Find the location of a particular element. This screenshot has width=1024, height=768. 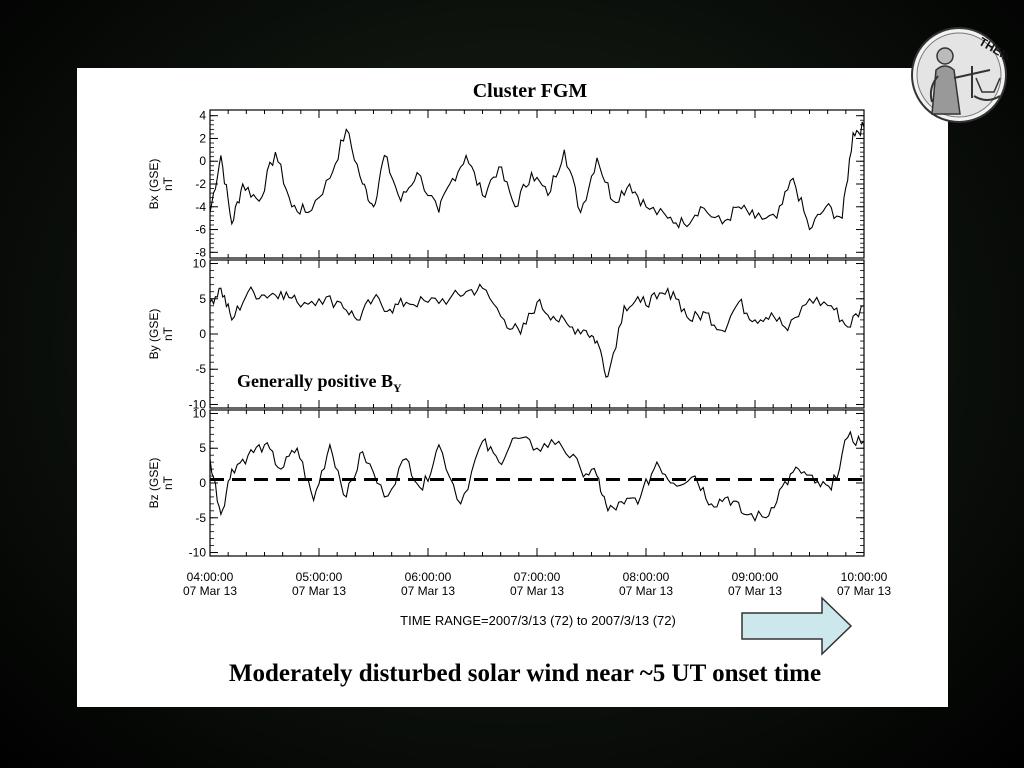

chart-title: Cluster FGM is located at coordinates (530, 91).